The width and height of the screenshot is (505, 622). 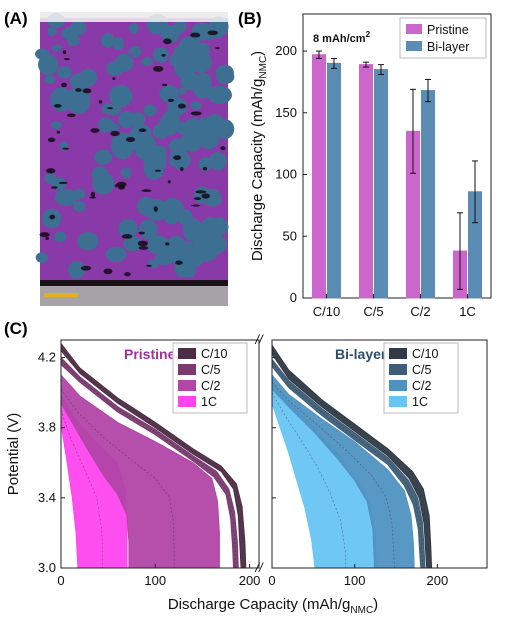 I want to click on axis-break-top: //, so click(x=259, y=339).